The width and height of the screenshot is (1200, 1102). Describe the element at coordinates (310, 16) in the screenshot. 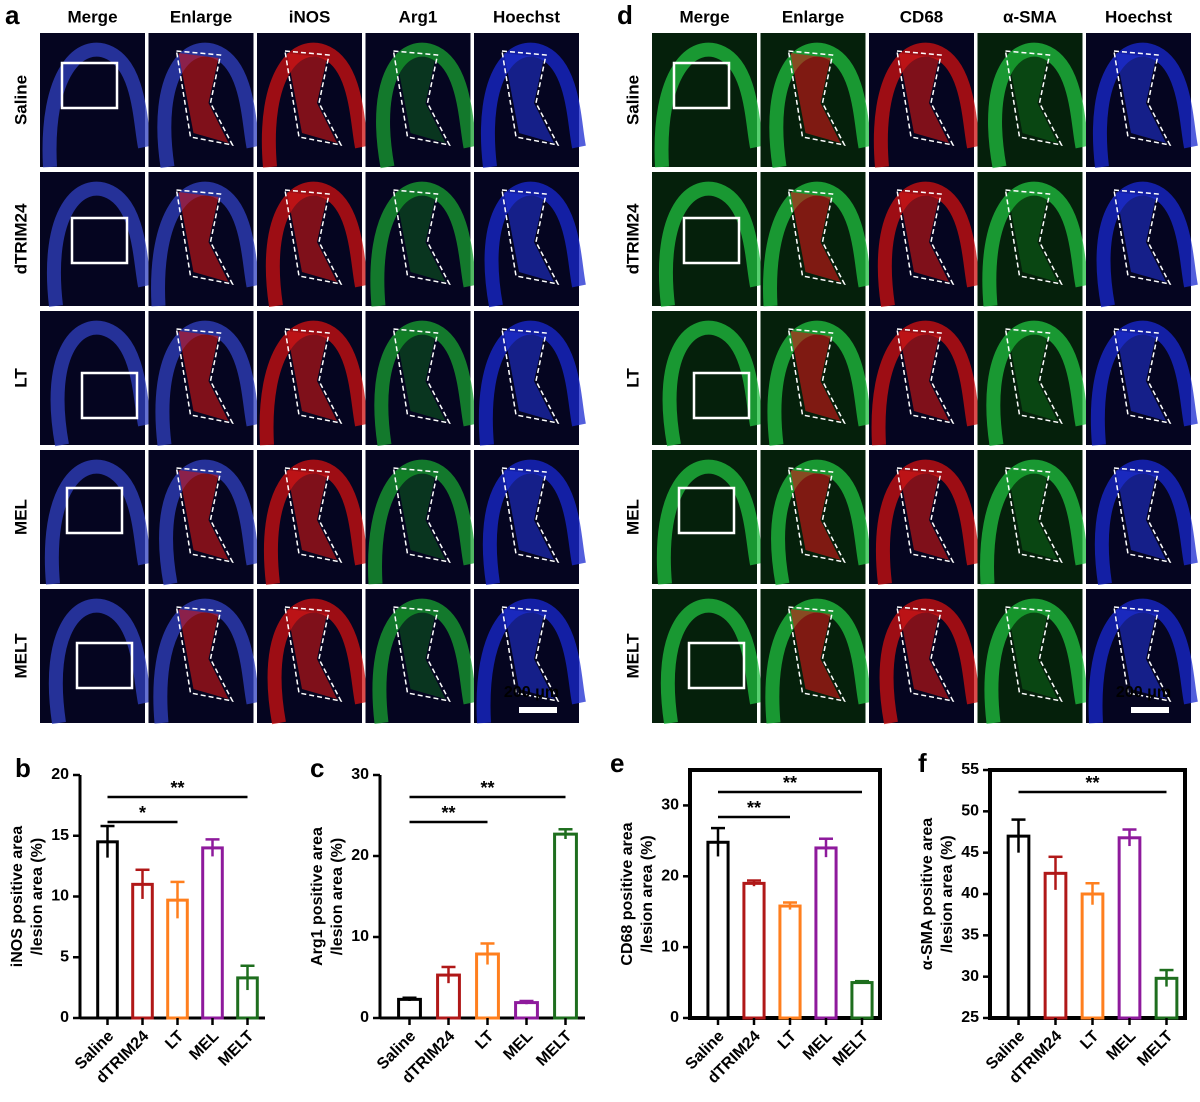

I see `column-label: iNOS` at that location.